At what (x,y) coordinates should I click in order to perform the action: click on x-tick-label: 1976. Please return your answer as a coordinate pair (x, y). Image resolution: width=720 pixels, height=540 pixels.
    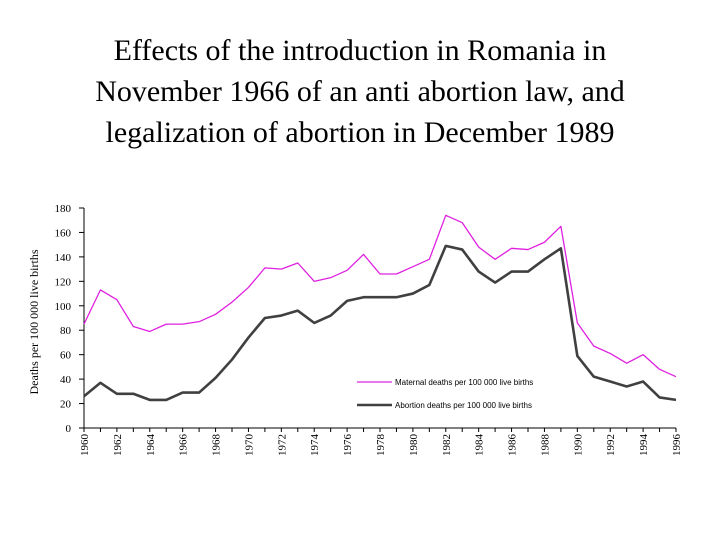
    Looking at the image, I should click on (348, 445).